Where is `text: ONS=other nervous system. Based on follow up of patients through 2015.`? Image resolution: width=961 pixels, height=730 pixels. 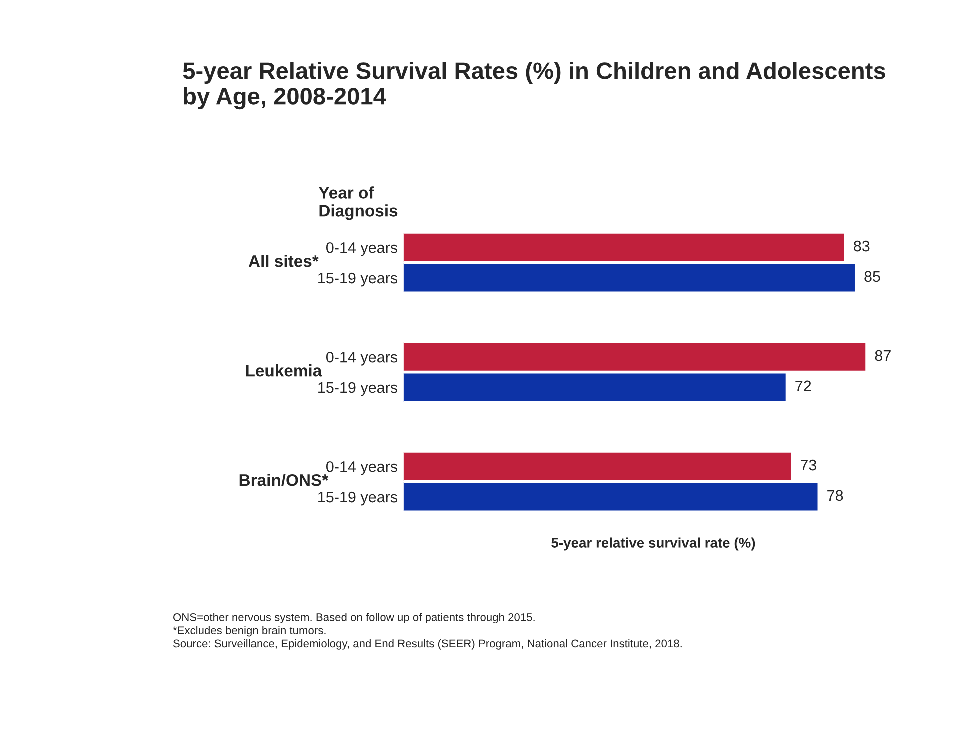 text: ONS=other nervous system. Based on follow up of patients through 2015. is located at coordinates (354, 618).